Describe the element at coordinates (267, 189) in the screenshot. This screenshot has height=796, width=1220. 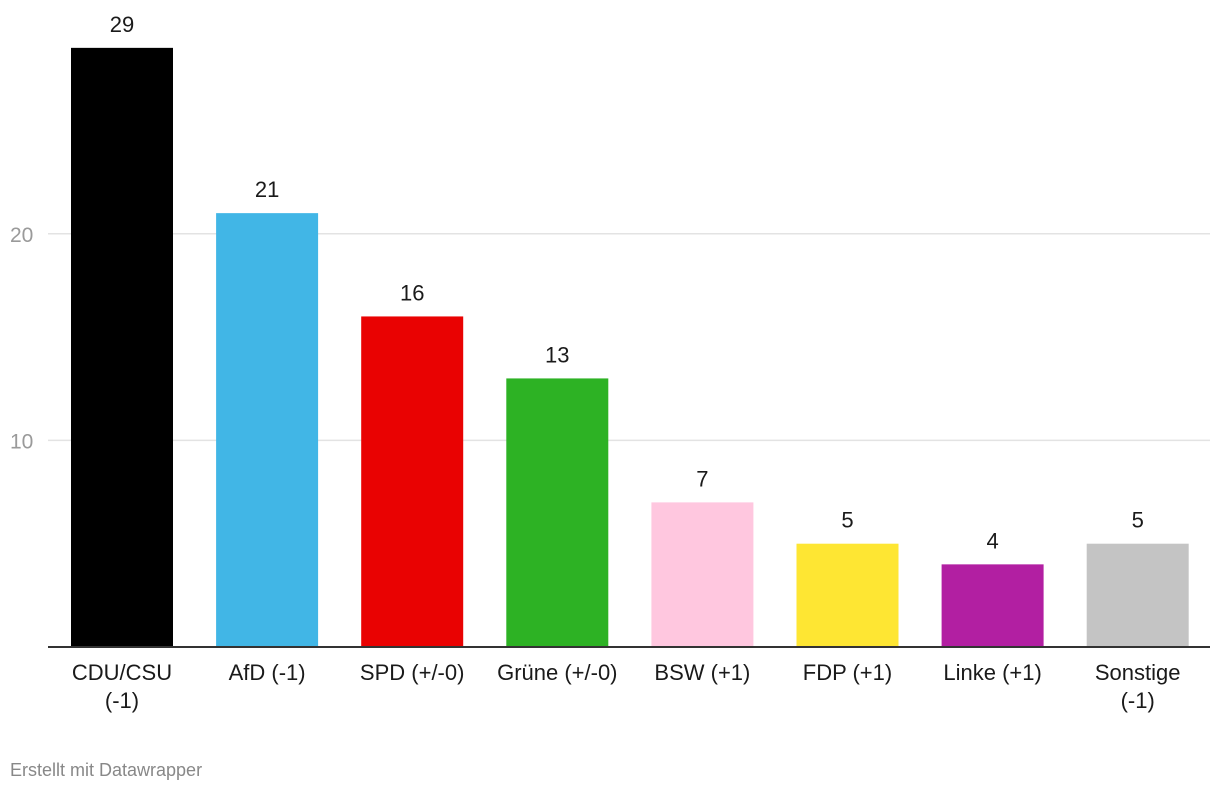
I see `data-label: 21` at that location.